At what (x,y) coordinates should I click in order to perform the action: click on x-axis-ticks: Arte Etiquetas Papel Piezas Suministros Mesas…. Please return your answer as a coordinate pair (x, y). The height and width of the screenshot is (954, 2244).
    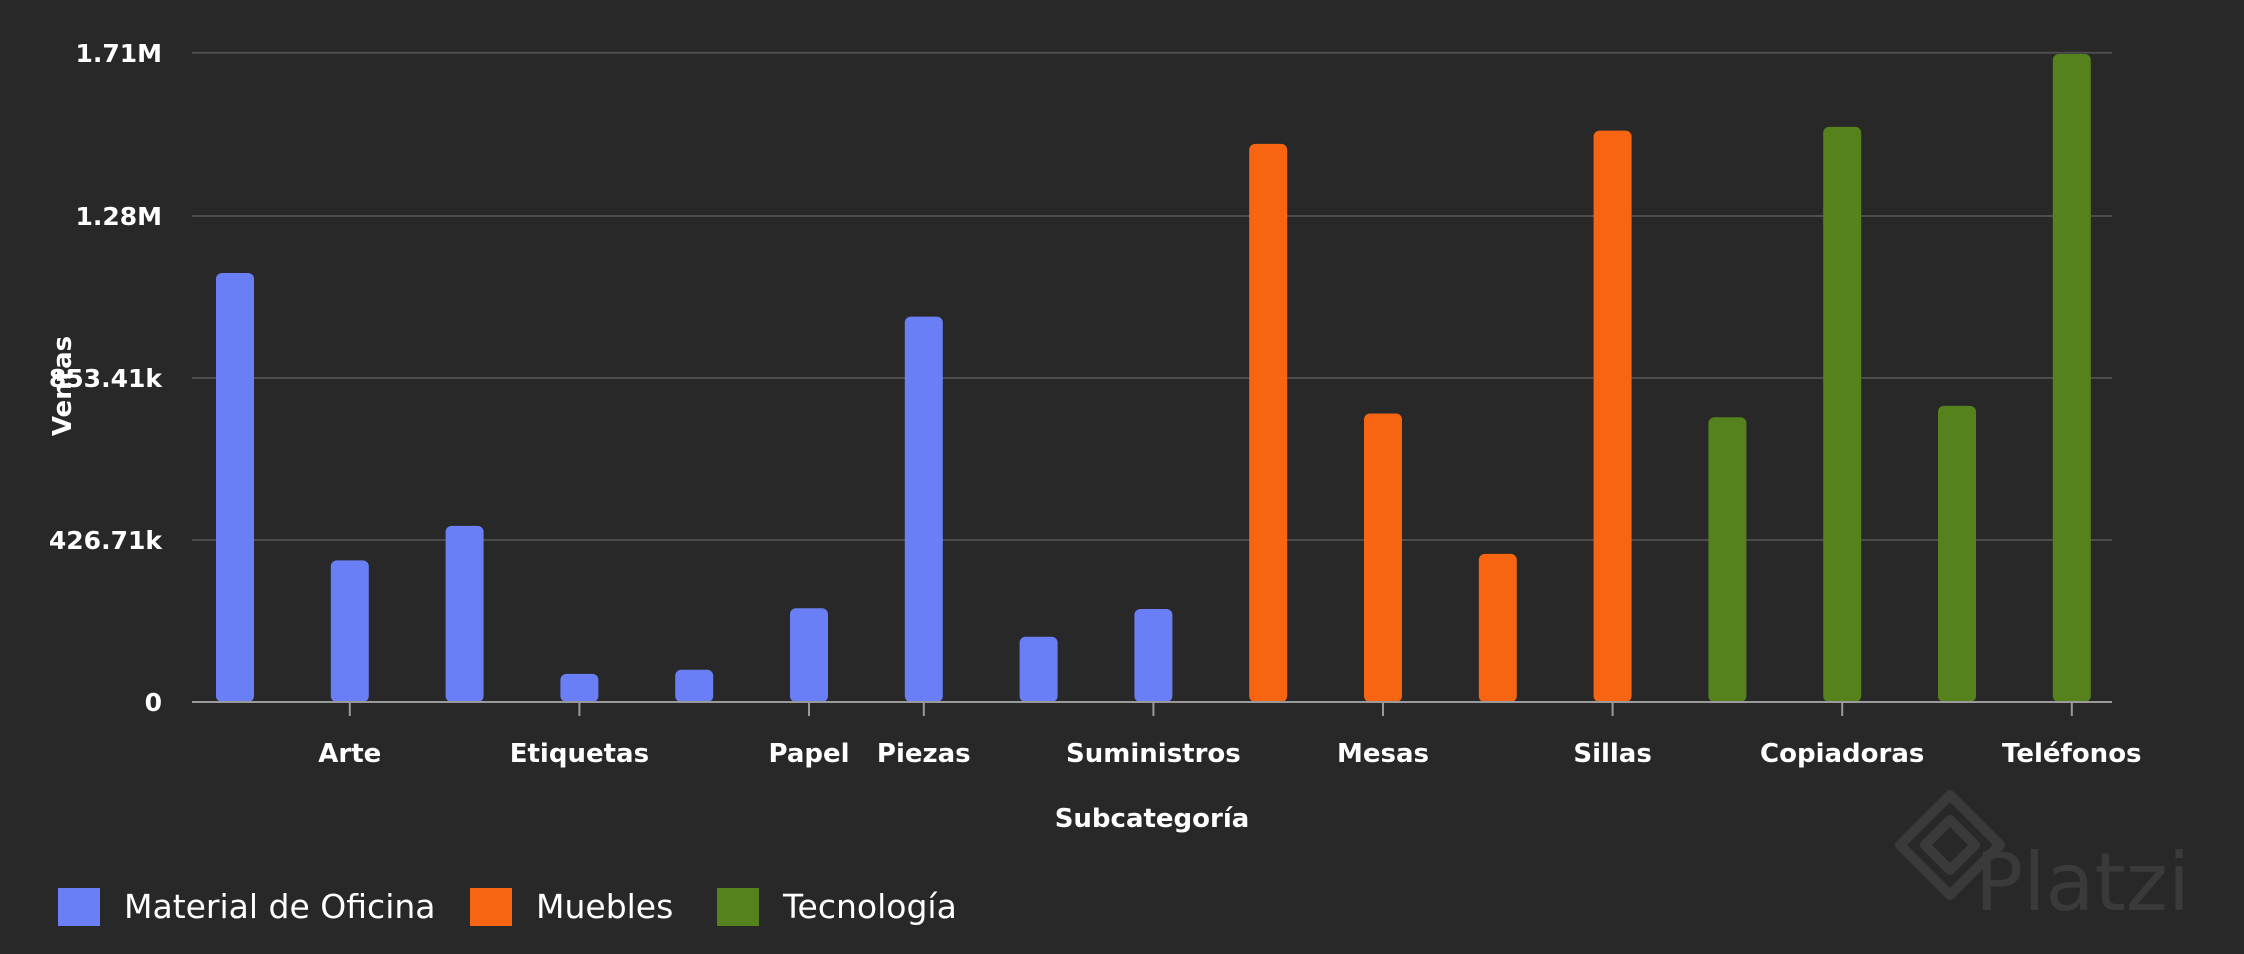
    Looking at the image, I should click on (1230, 735).